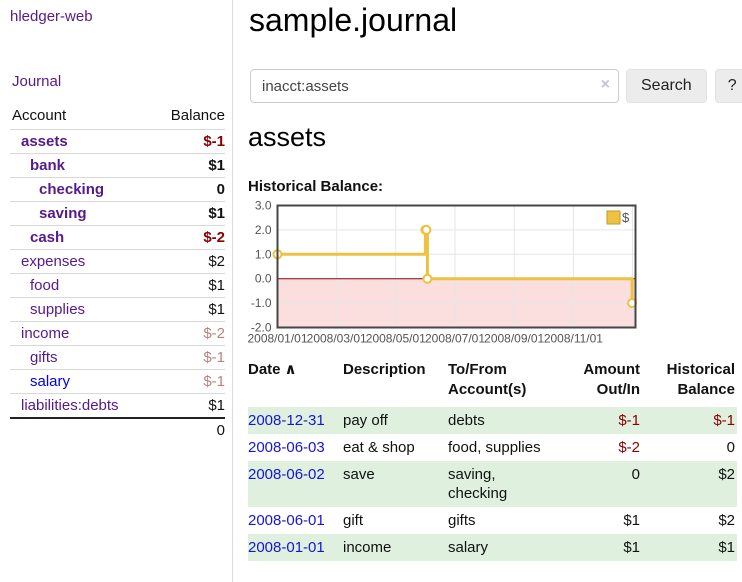 The image size is (742, 582). What do you see at coordinates (365, 420) in the screenshot?
I see `transaction-description: pay off` at bounding box center [365, 420].